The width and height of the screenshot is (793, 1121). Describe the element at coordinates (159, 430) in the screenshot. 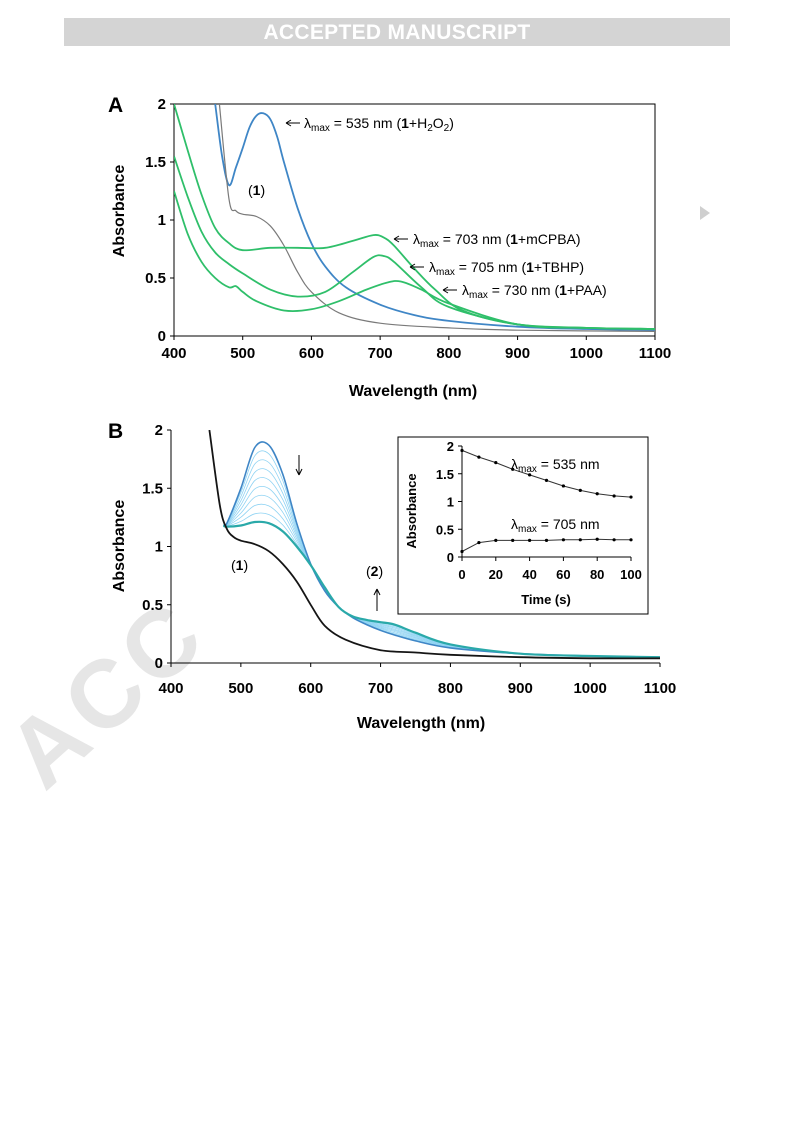

I see `panel-b-y-tick-label: 2` at that location.